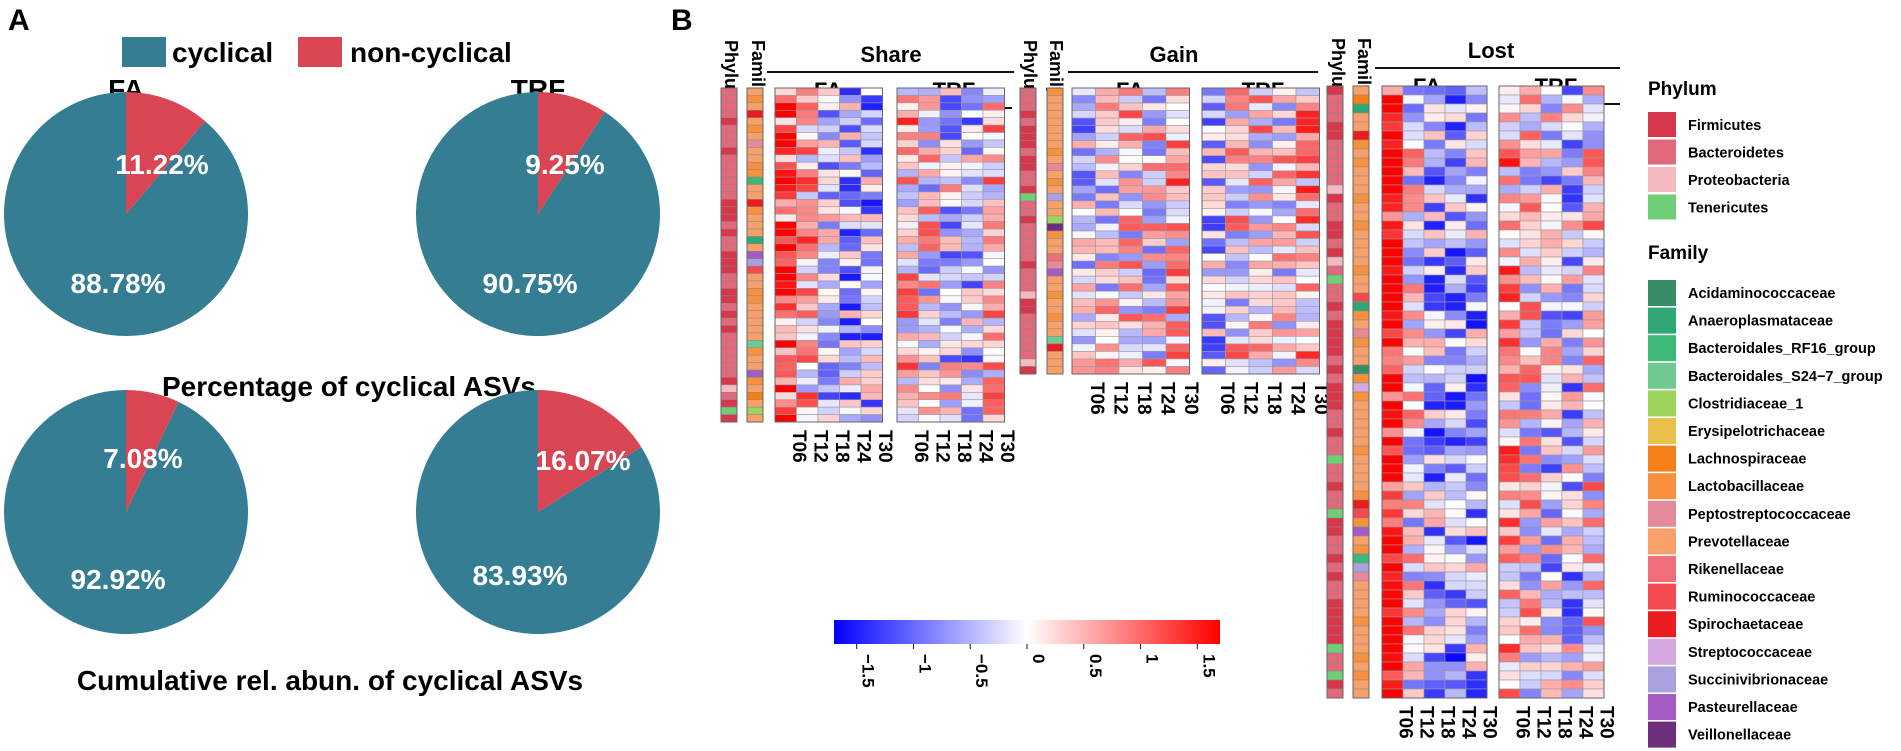 The height and width of the screenshot is (751, 1901). Describe the element at coordinates (1739, 736) in the screenshot. I see `legend-label-family: Veillonellaceae` at that location.